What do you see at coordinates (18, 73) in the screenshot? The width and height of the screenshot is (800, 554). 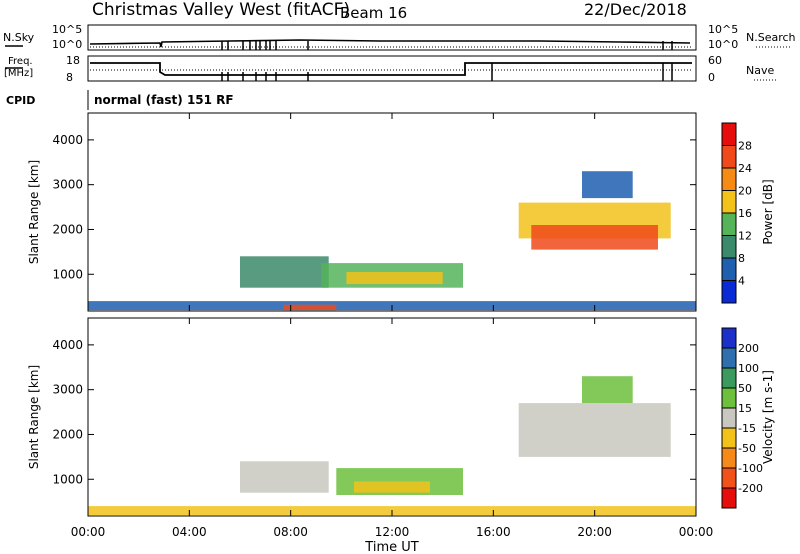 I see `freq-unit-label: [MHz]` at bounding box center [18, 73].